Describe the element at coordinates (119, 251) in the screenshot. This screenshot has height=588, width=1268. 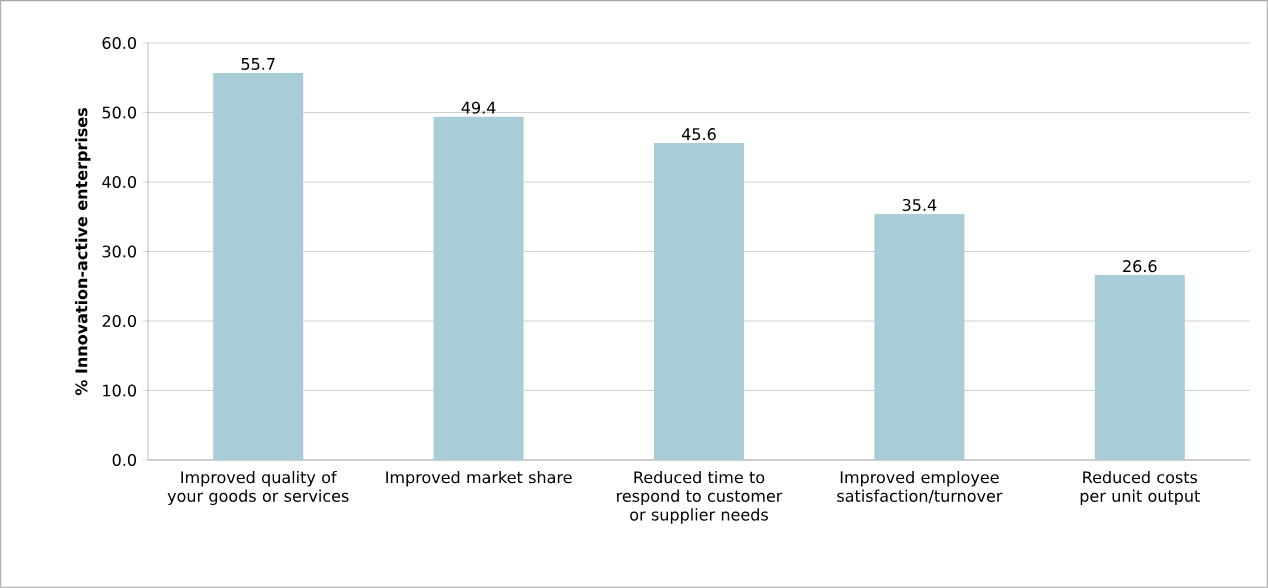
I see `y-tick-label: 30.0` at that location.